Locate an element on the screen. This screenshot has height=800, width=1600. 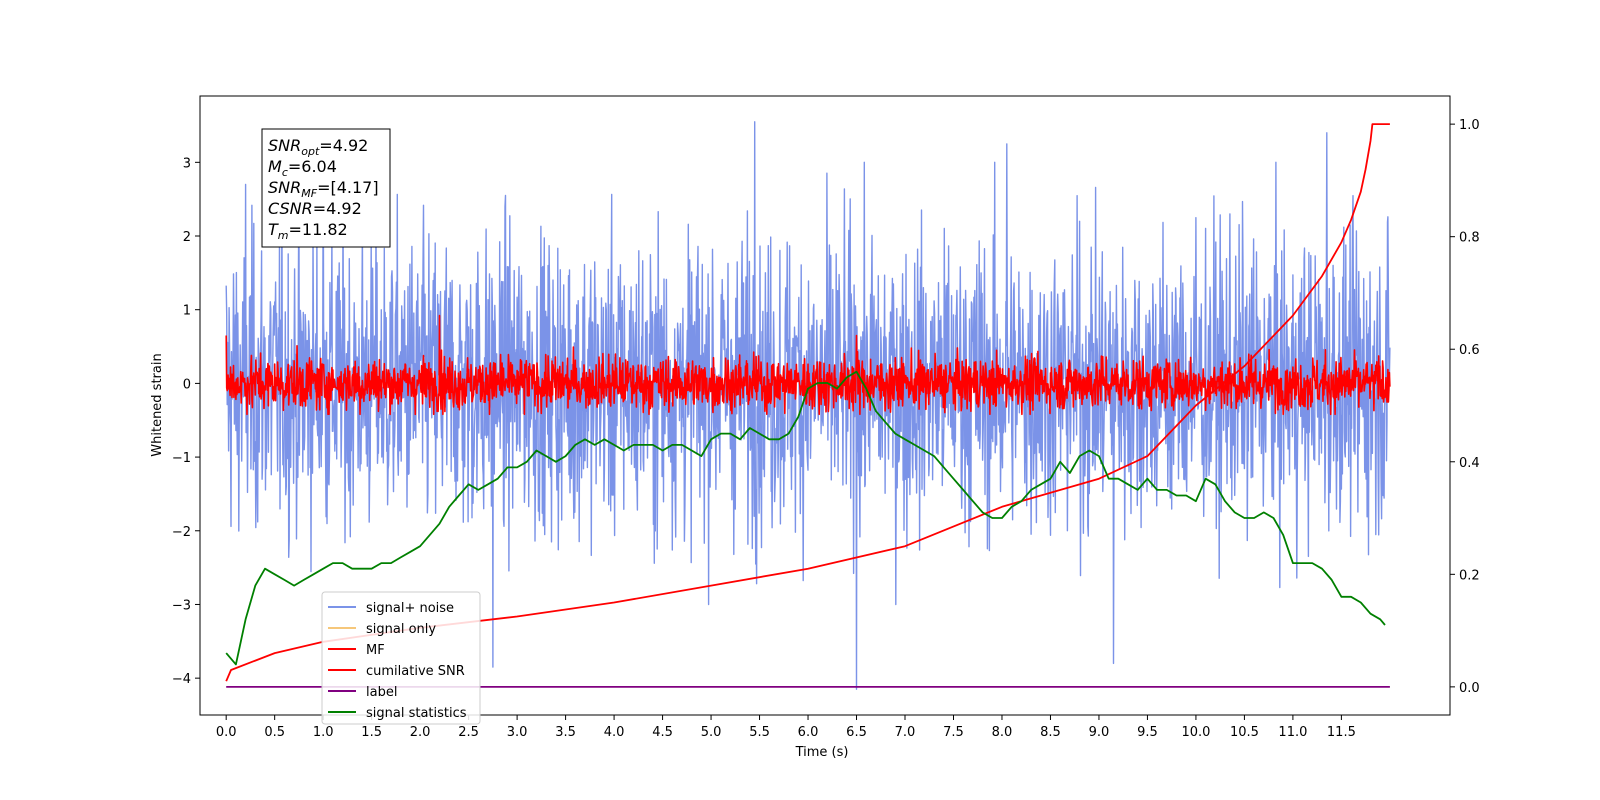
y2-tick-label: 1.0 is located at coordinates (1469, 125).